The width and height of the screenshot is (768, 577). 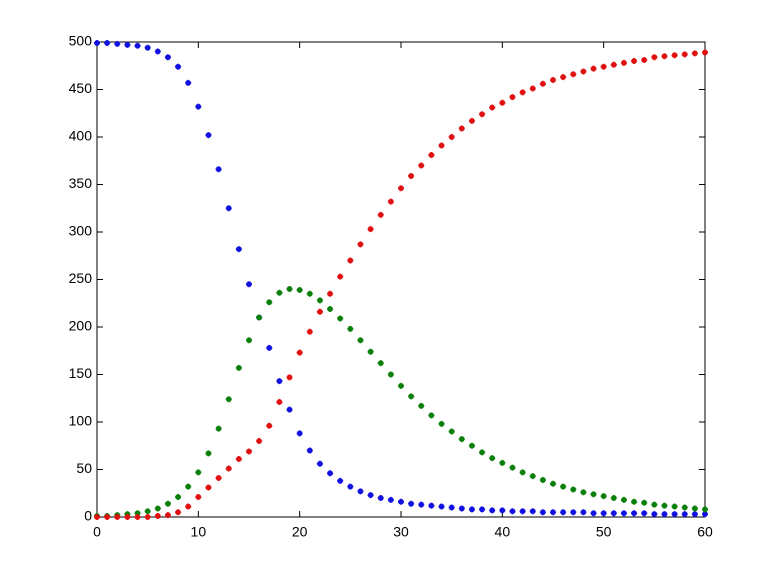 What do you see at coordinates (604, 532) in the screenshot?
I see `x-tick-label: 50` at bounding box center [604, 532].